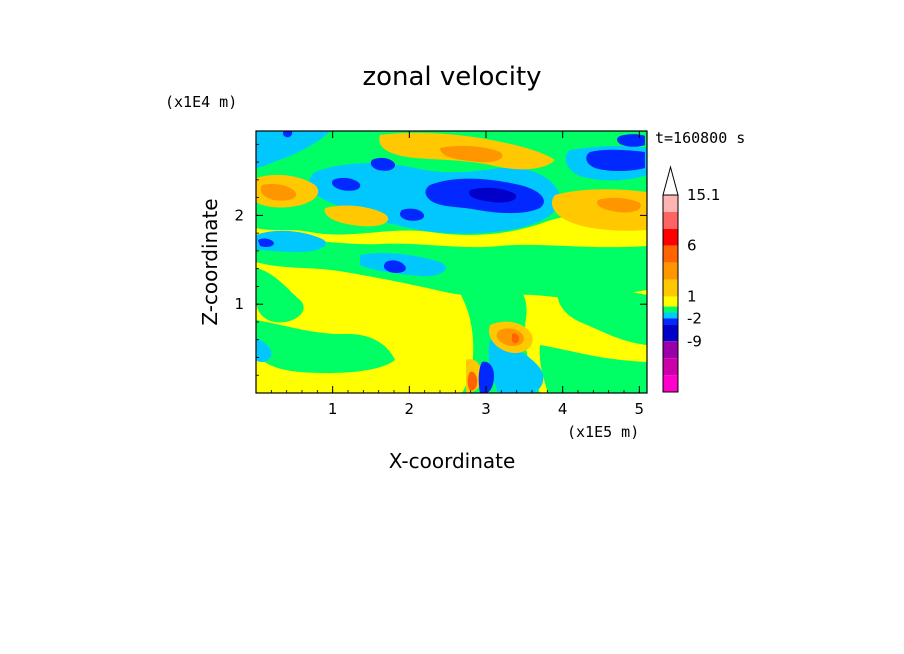 Image resolution: width=904 pixels, height=654 pixels. What do you see at coordinates (703, 195) in the screenshot?
I see `colorbar-label: 15.1` at bounding box center [703, 195].